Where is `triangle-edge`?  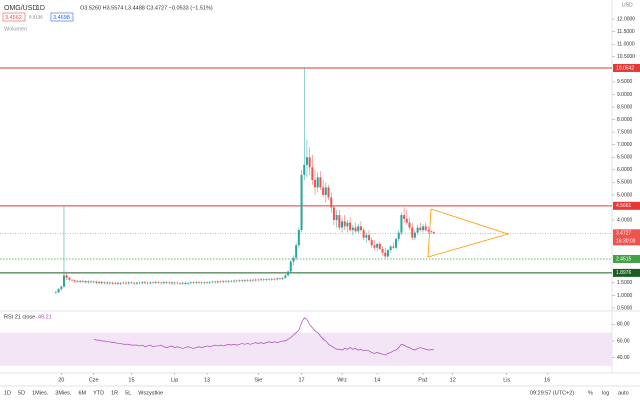 triangle-edge is located at coordinates (429, 233).